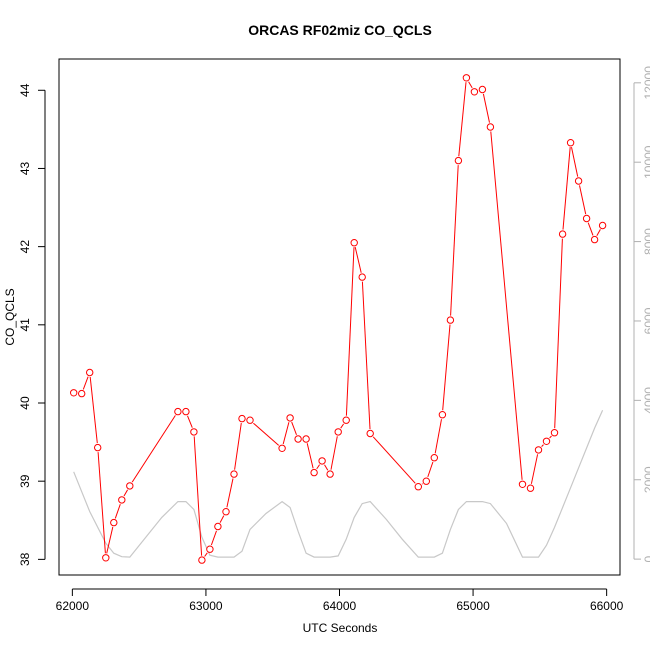 This screenshot has height=650, width=650. What do you see at coordinates (646, 162) in the screenshot?
I see `right-tick-label: 10000` at bounding box center [646, 162].